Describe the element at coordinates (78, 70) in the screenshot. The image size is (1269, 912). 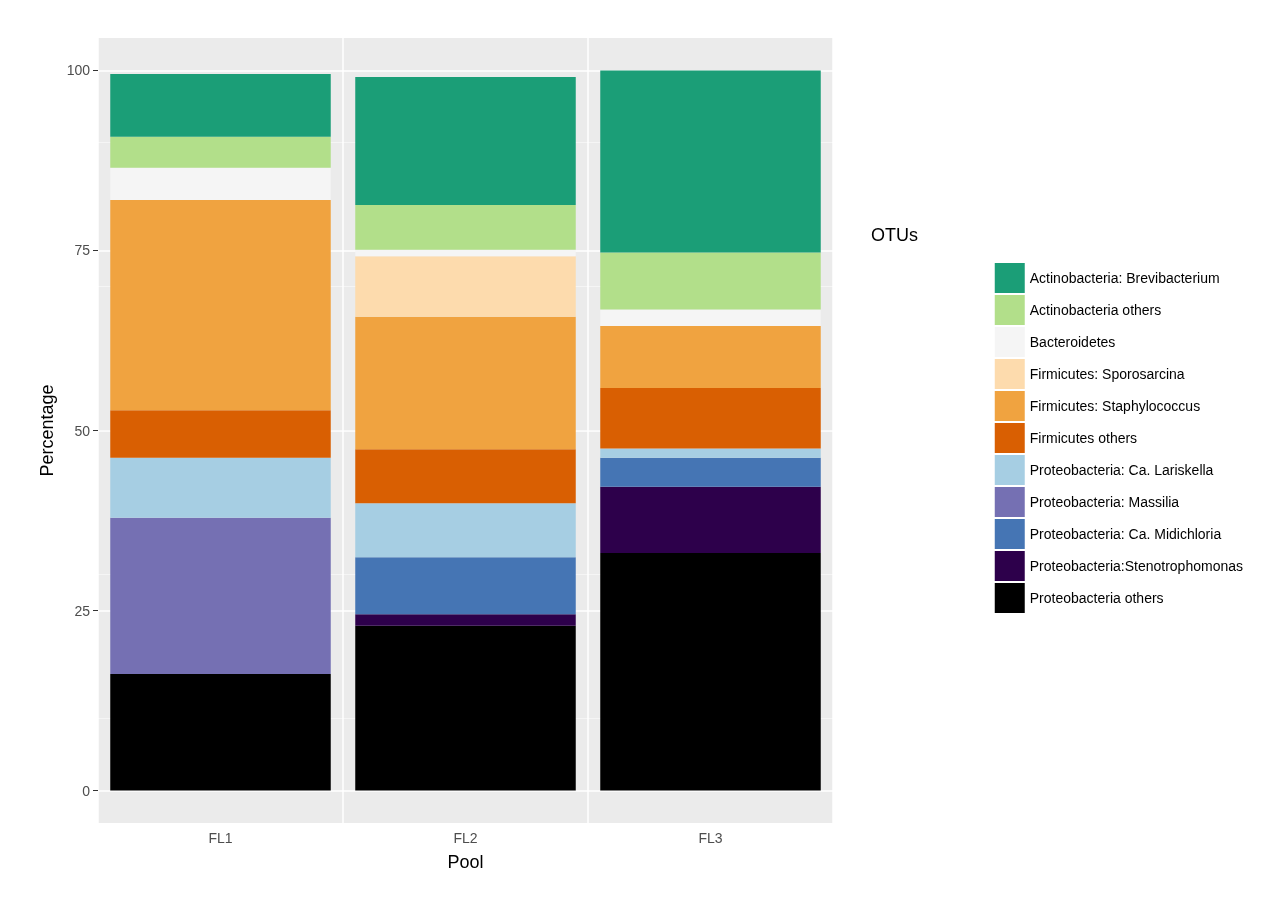
I see `y-tick-label: 100` at that location.